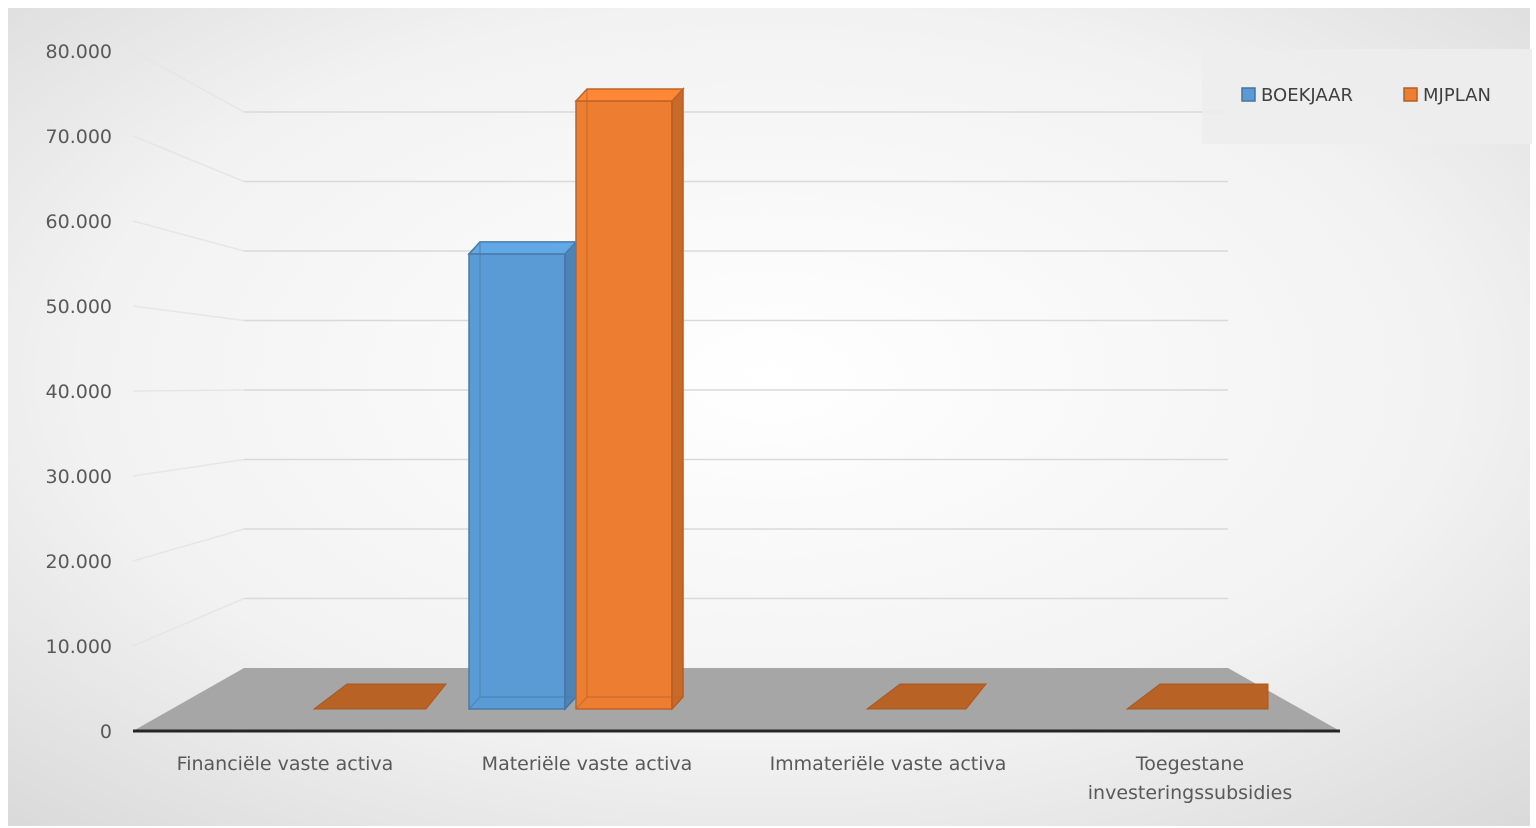 This screenshot has height=828, width=1536. I want to click on category-label: Toegestane, so click(1189, 764).